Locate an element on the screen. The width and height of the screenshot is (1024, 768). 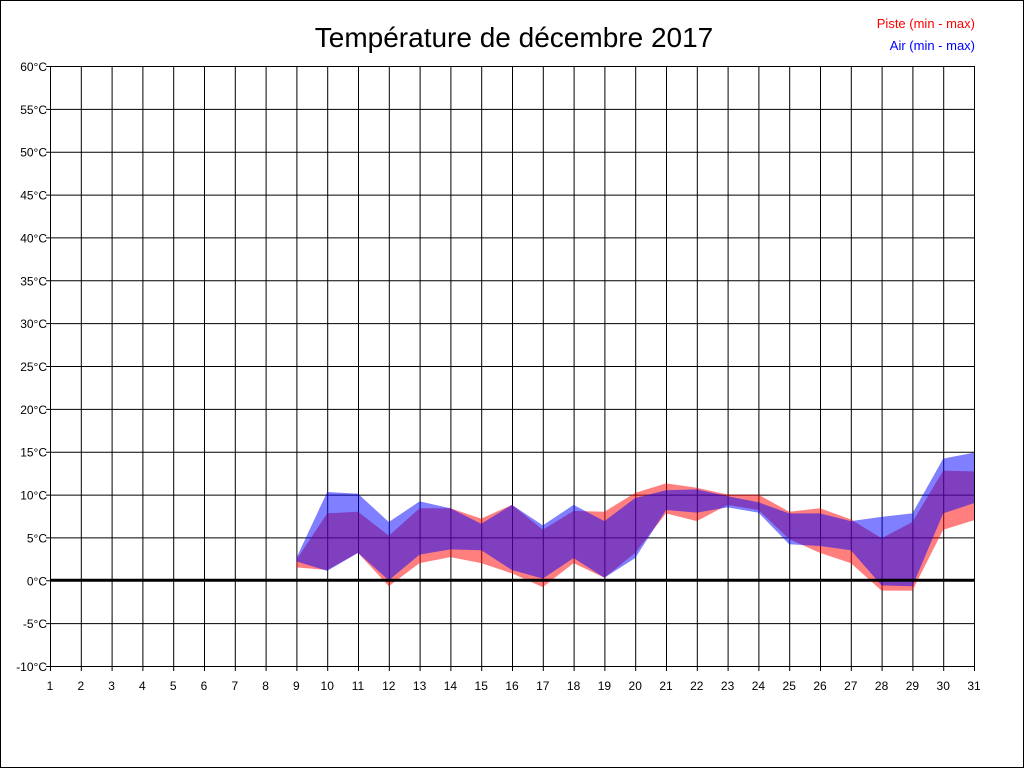
x-tick-label: 5 is located at coordinates (173, 686).